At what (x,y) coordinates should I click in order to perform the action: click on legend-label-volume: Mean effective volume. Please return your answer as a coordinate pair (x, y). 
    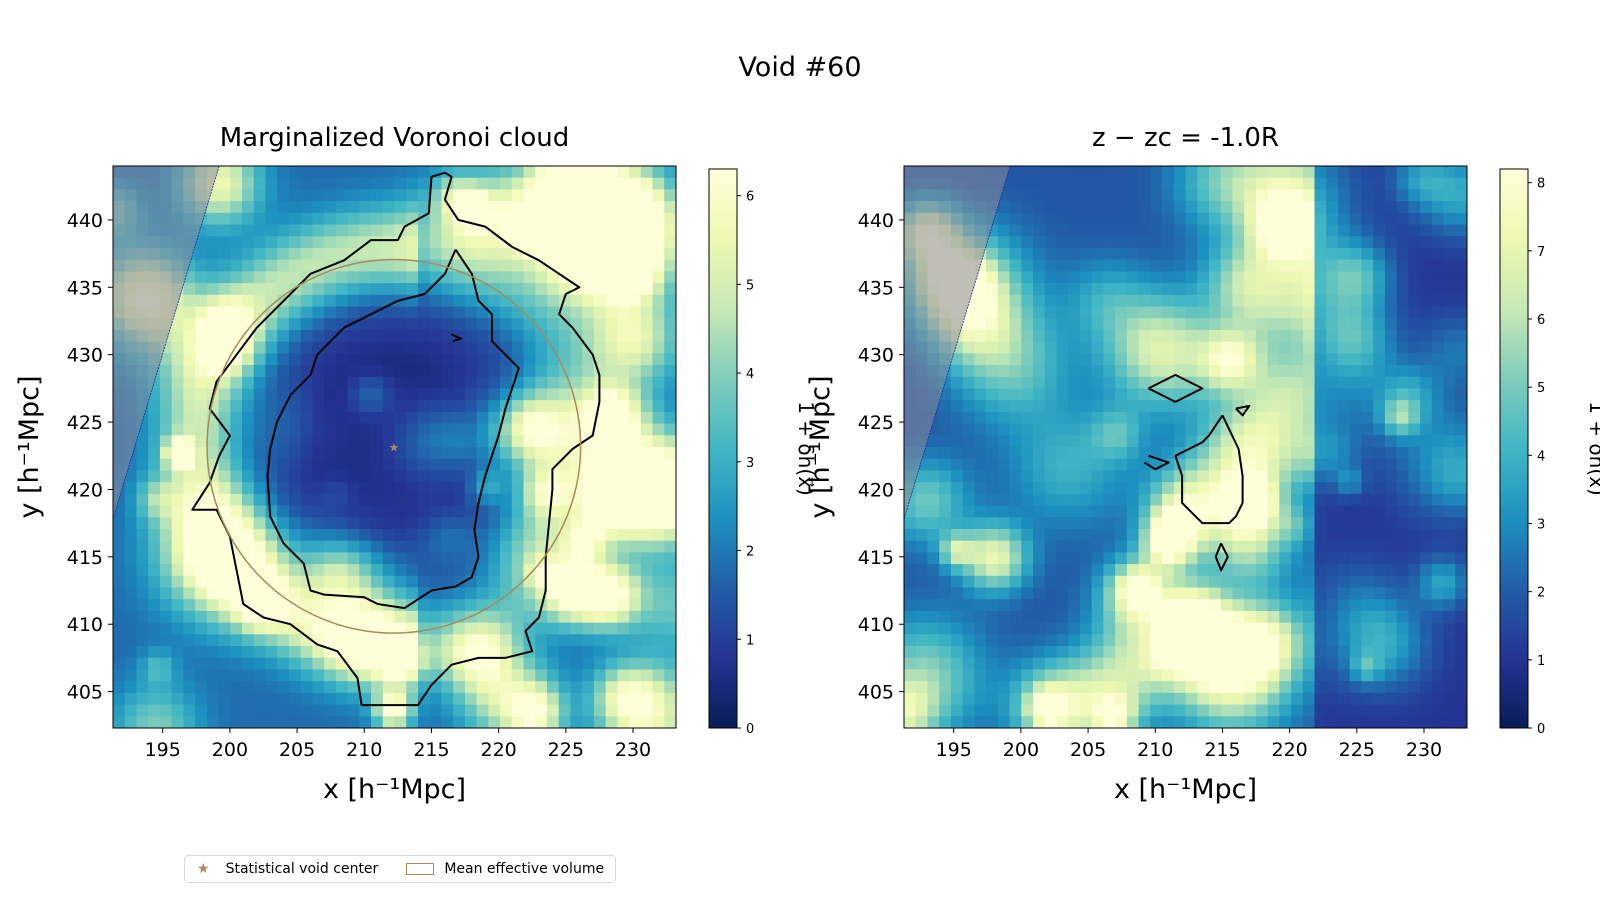
    Looking at the image, I should click on (524, 869).